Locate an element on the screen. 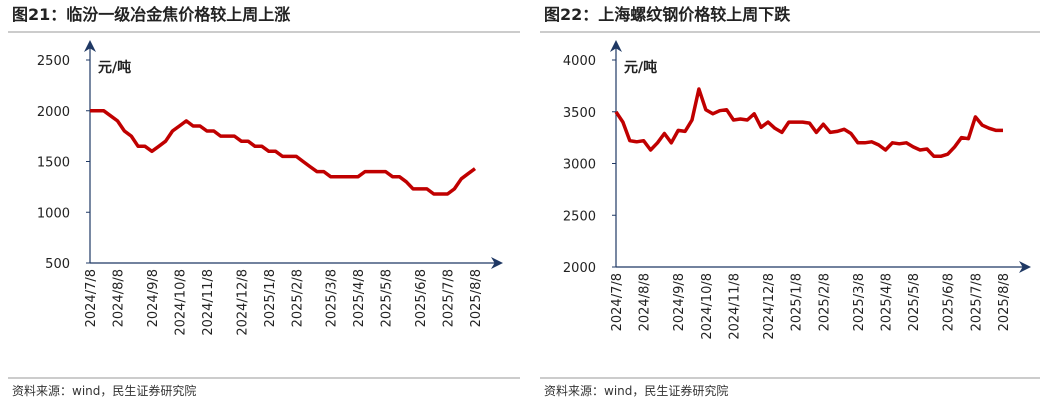  chart-title: 图22：上海螺纹钢价格较上周下跌 is located at coordinates (667, 14).